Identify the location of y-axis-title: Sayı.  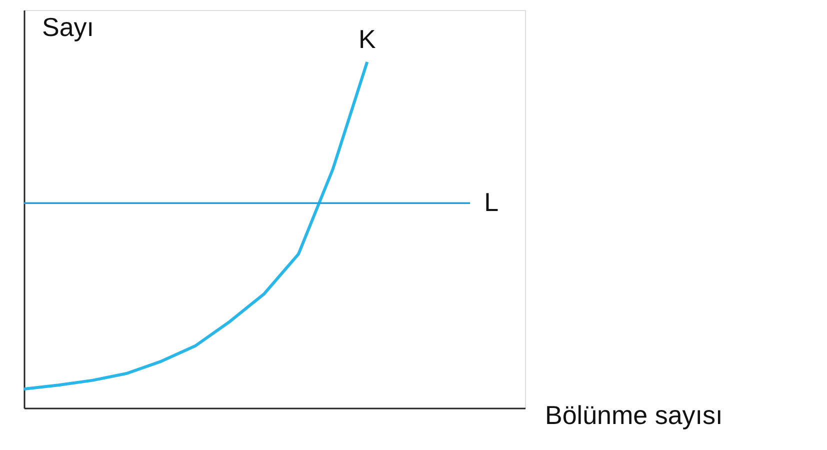
(68, 27).